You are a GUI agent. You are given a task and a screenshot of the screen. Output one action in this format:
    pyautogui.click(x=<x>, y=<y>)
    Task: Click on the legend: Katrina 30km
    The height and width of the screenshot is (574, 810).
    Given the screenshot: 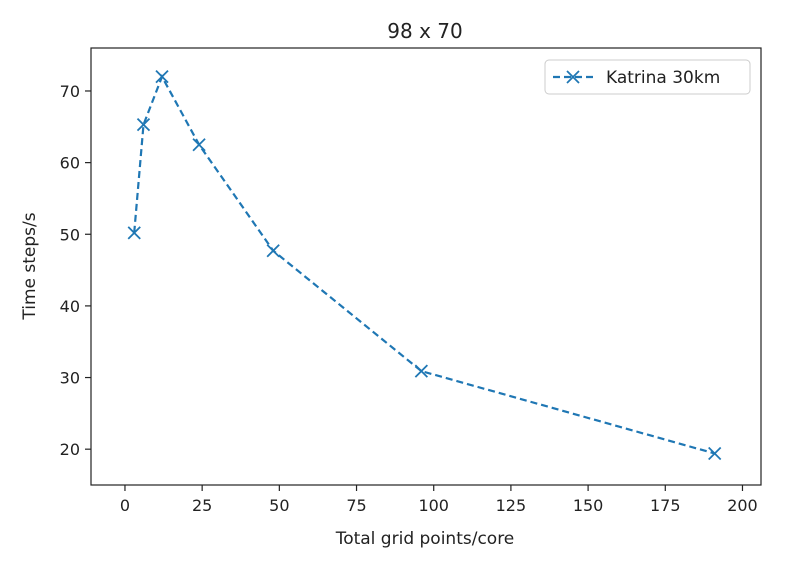 What is the action you would take?
    pyautogui.click(x=647, y=77)
    